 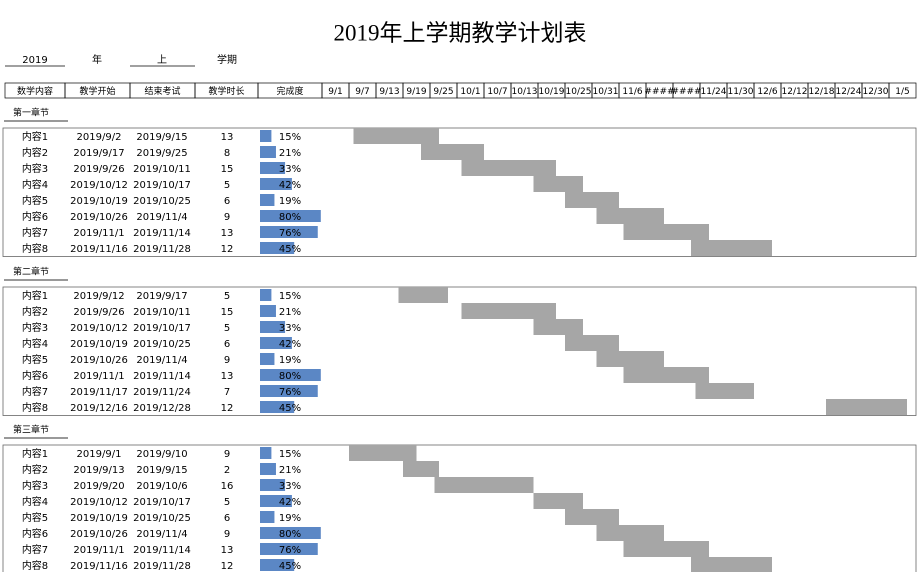 I want to click on hours: 13, so click(x=227, y=137).